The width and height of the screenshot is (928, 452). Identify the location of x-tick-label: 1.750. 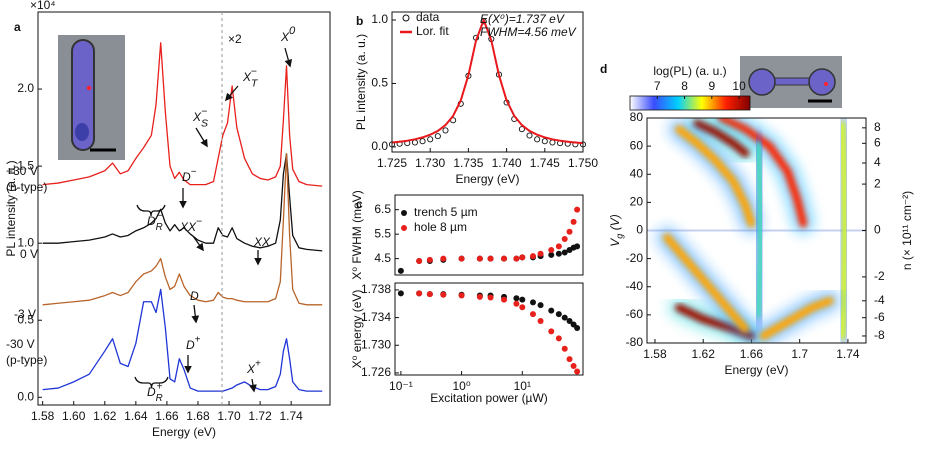
(583, 163).